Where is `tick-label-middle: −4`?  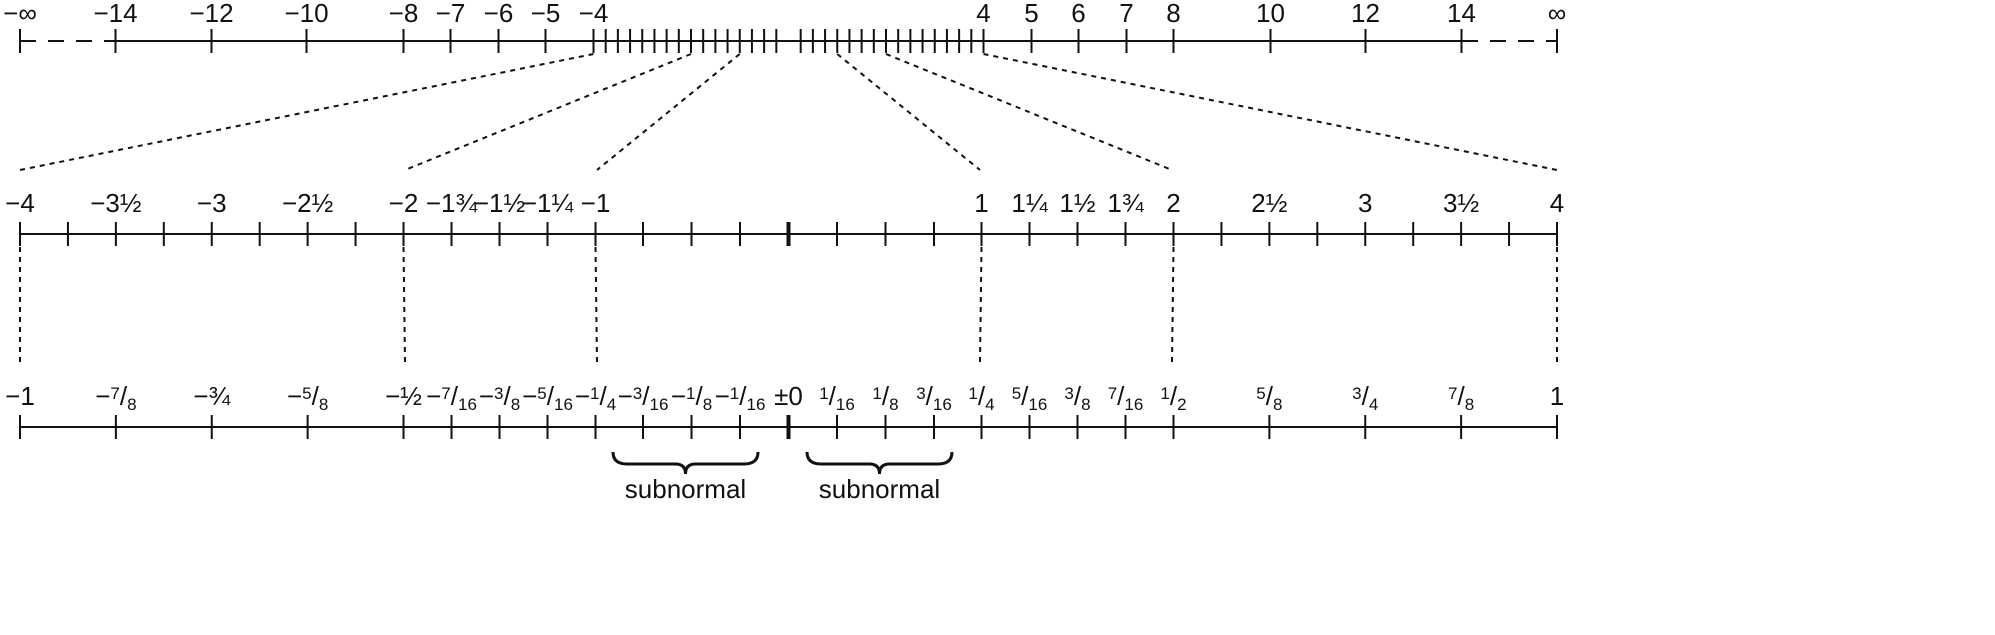 tick-label-middle: −4 is located at coordinates (20, 203).